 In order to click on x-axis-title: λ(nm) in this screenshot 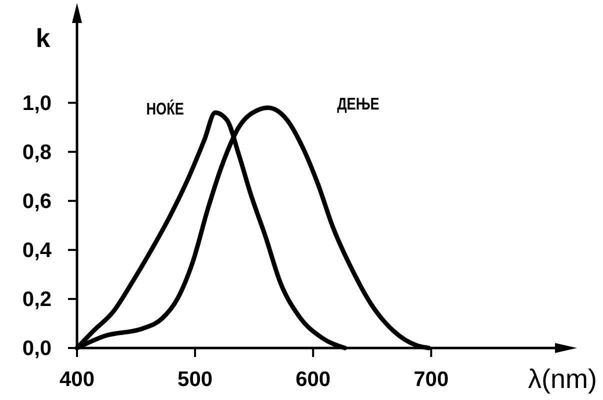, I will do `click(562, 379)`.